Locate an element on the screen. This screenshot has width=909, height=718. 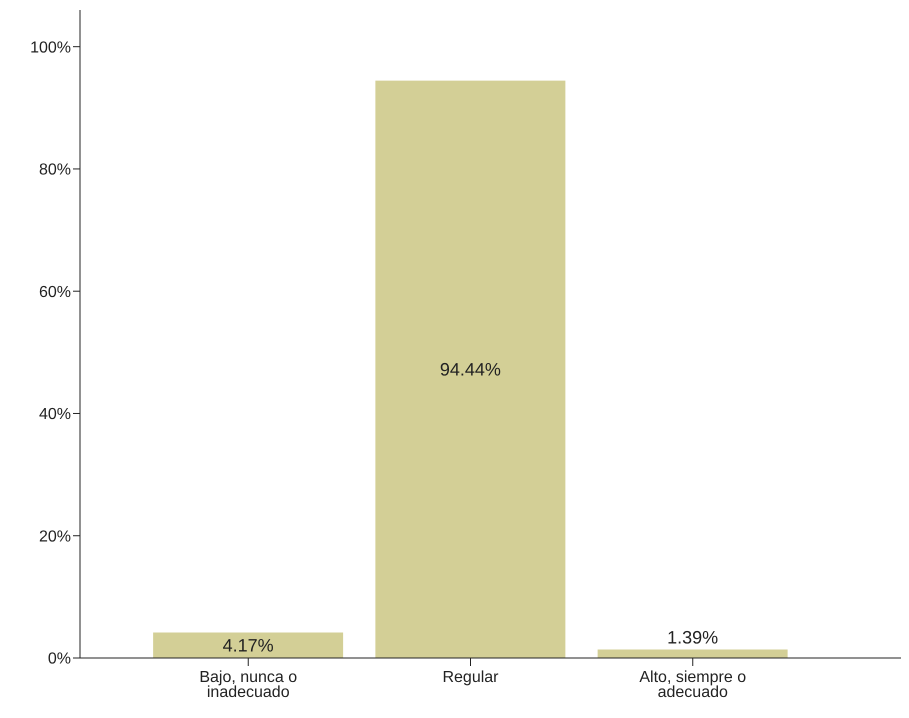
y-tick-label: 20% is located at coordinates (54, 537).